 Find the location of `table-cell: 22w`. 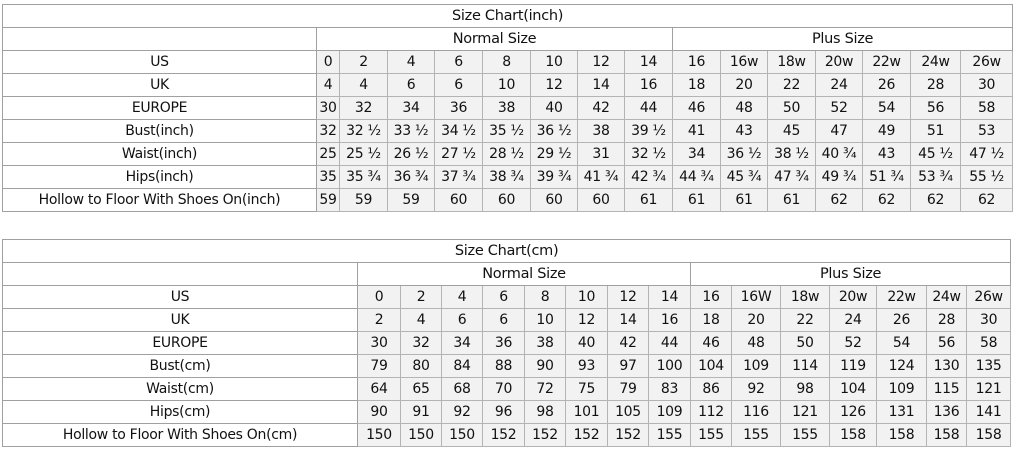

table-cell: 22w is located at coordinates (886, 62).